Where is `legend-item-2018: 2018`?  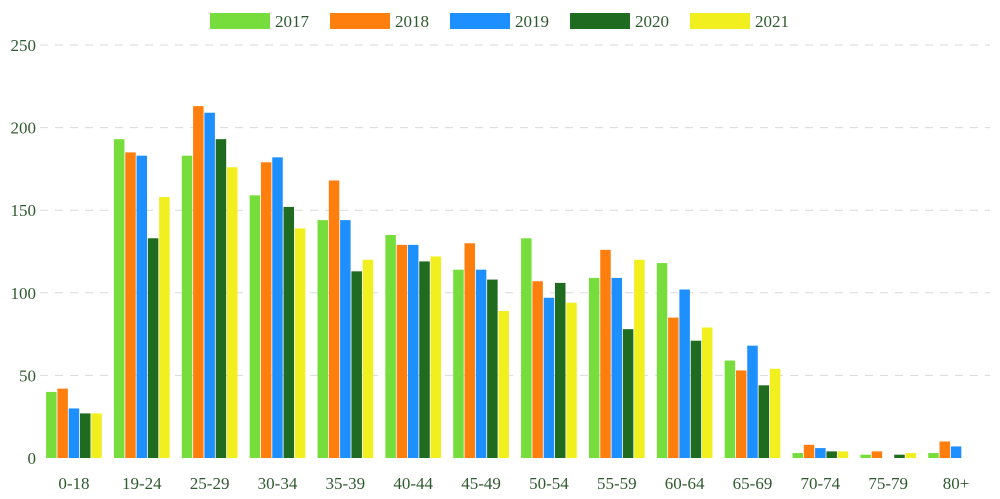
legend-item-2018: 2018 is located at coordinates (379, 21).